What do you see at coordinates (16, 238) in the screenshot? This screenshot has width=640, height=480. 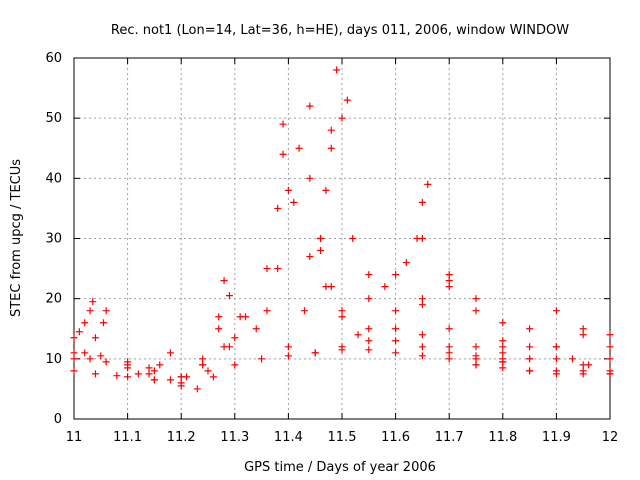 I see `y-axis-label: STEC from upcg / TECUs` at bounding box center [16, 238].